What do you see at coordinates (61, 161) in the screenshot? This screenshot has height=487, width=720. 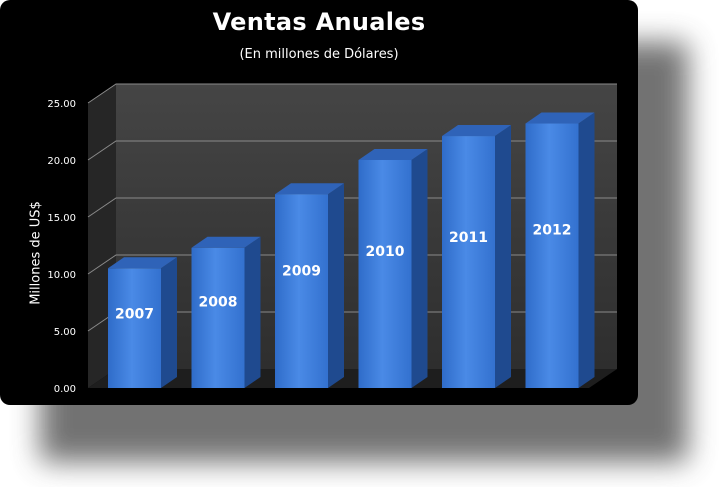 I see `y-tick-label: 20.00` at bounding box center [61, 161].